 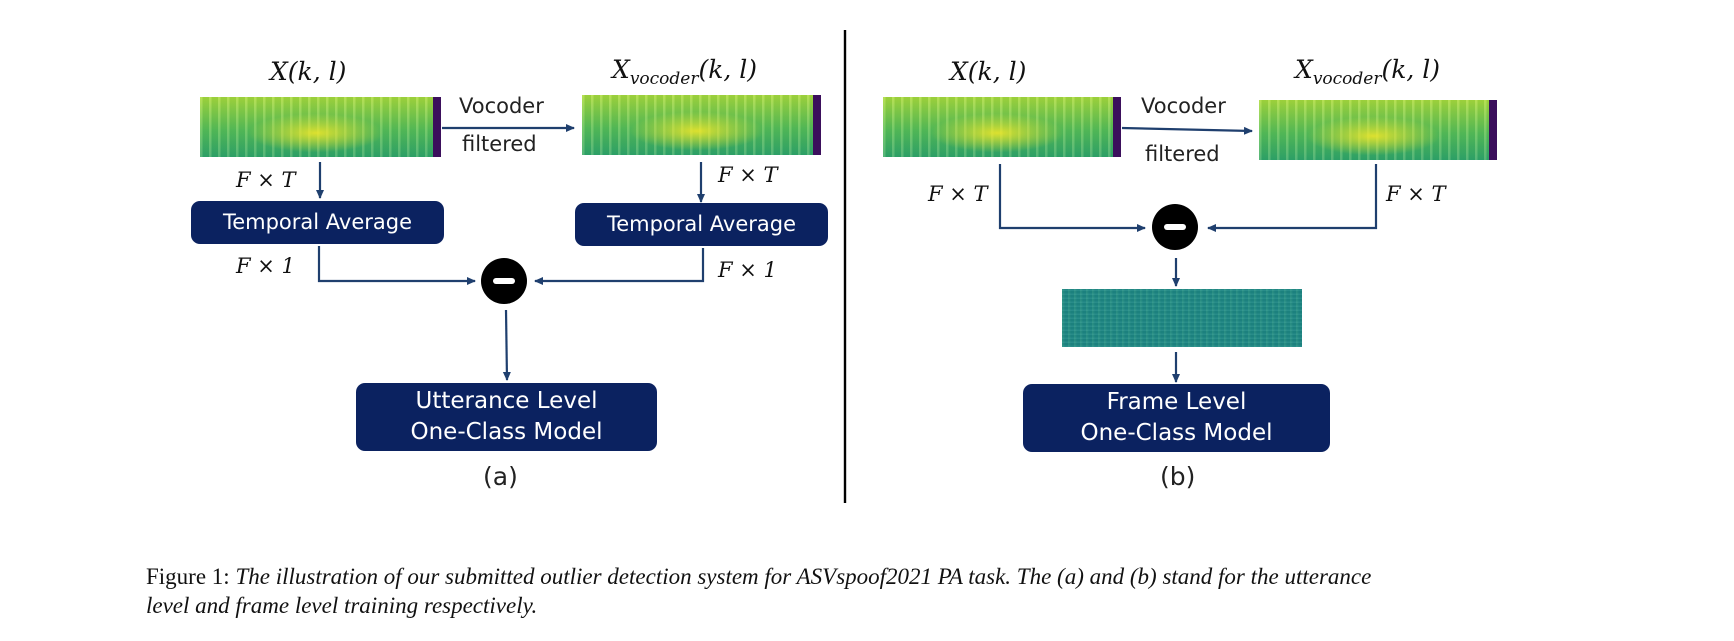 What do you see at coordinates (1002, 127) in the screenshot?
I see `panel-b-input-spectrogram` at bounding box center [1002, 127].